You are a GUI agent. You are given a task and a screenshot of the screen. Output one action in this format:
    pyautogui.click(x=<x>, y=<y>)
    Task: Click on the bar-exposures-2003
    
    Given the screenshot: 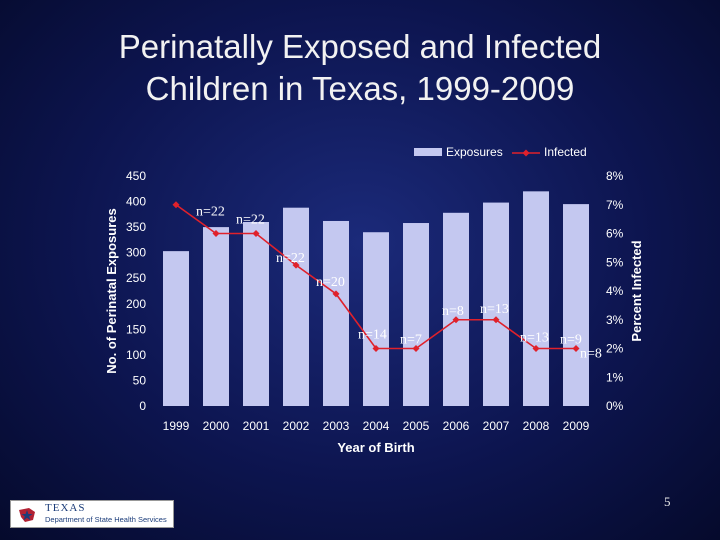 What is the action you would take?
    pyautogui.click(x=336, y=313)
    